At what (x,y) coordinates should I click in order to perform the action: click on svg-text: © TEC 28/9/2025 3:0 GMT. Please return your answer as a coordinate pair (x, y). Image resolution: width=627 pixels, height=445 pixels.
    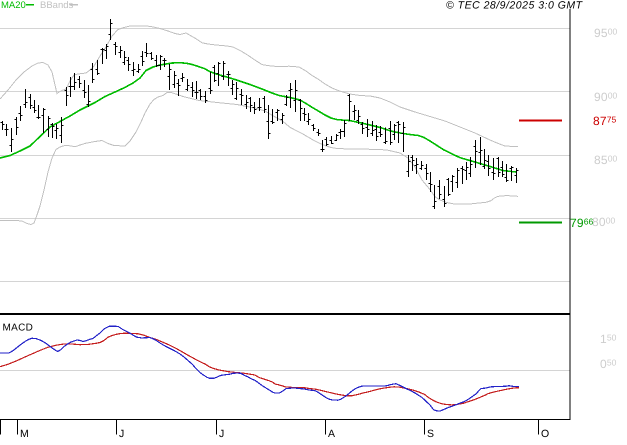
    Looking at the image, I should click on (515, 6).